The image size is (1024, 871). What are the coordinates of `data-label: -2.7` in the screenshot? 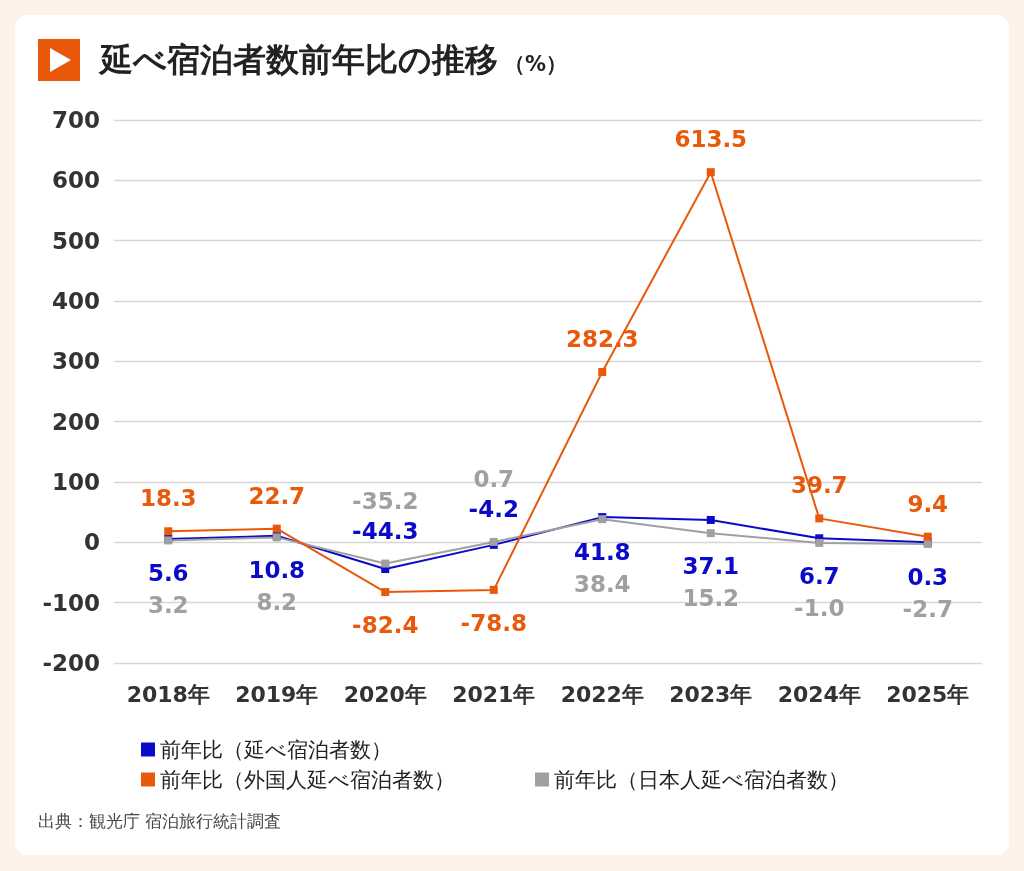 It's located at (927, 608).